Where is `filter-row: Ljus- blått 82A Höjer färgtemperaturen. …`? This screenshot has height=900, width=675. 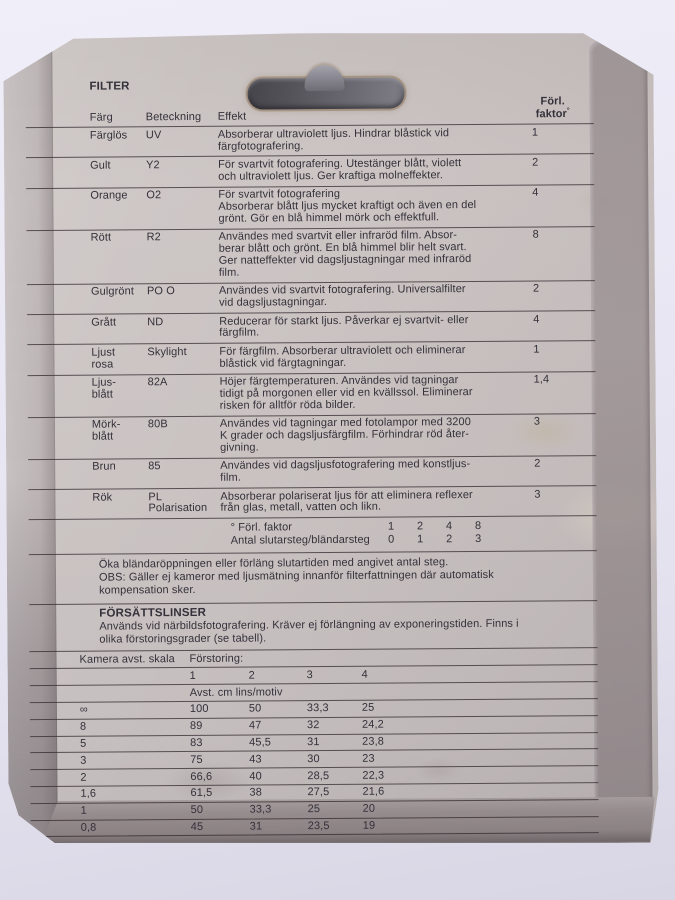 filter-row: Ljus- blått 82A Höjer färgtemperaturen. … is located at coordinates (312, 394).